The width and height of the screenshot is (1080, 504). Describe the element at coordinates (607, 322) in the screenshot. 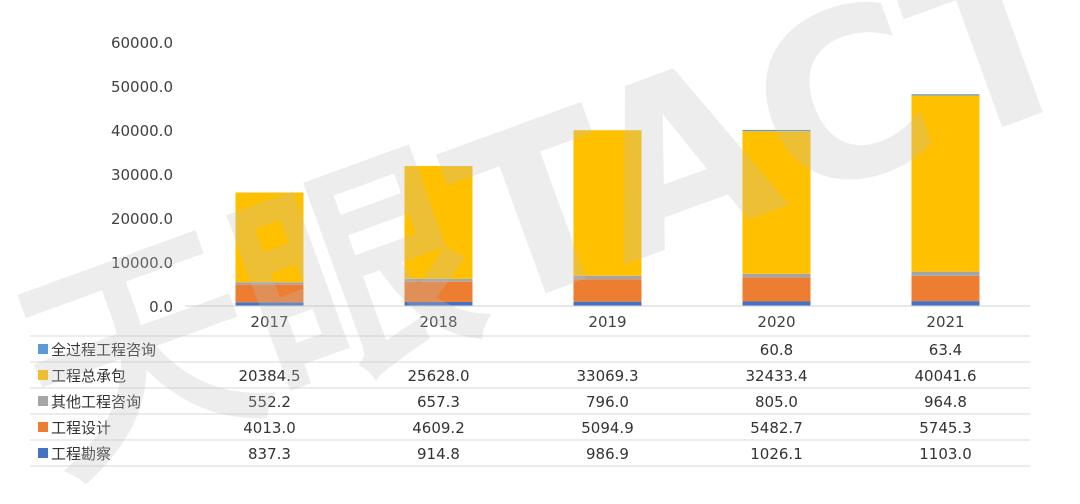

I see `x-tick-label: 2019` at that location.